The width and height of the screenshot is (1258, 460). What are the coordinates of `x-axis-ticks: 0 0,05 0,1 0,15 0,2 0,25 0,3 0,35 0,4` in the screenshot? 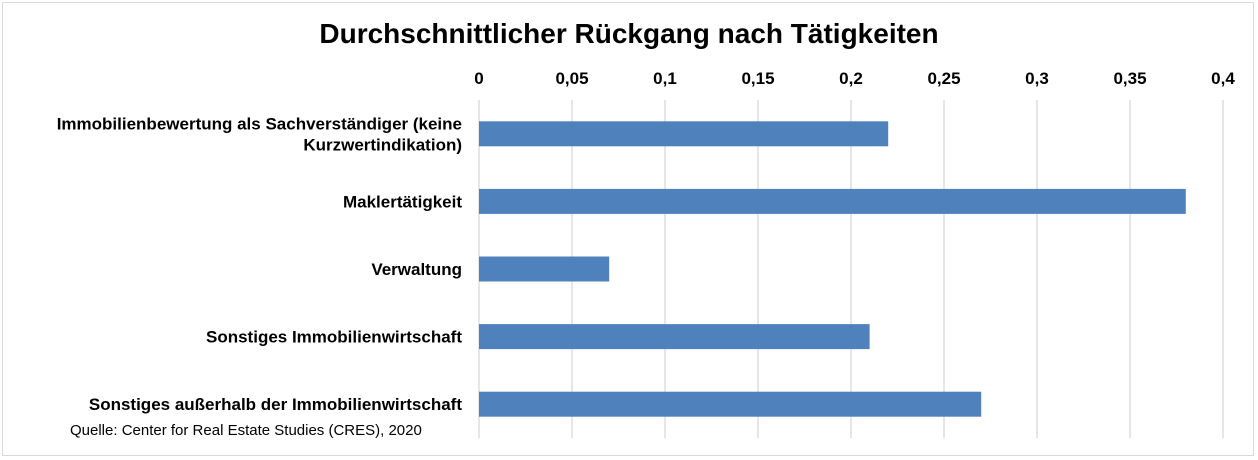 It's located at (854, 78).